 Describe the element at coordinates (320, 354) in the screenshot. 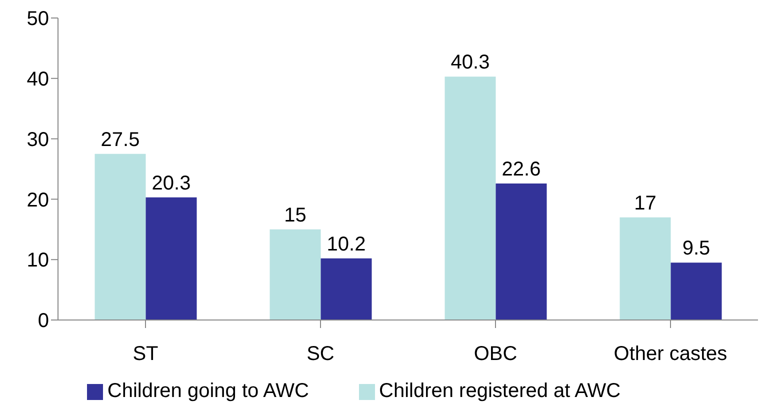

I see `x-tick-label: SC` at that location.